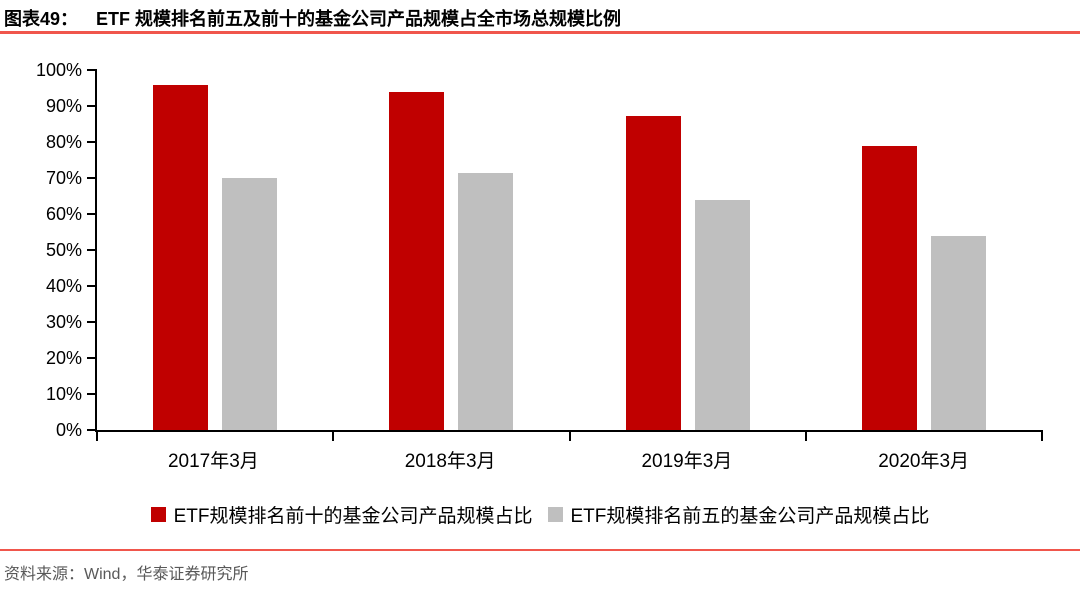 This screenshot has width=1080, height=589. I want to click on bar-group-2019年3月, so click(688, 250).